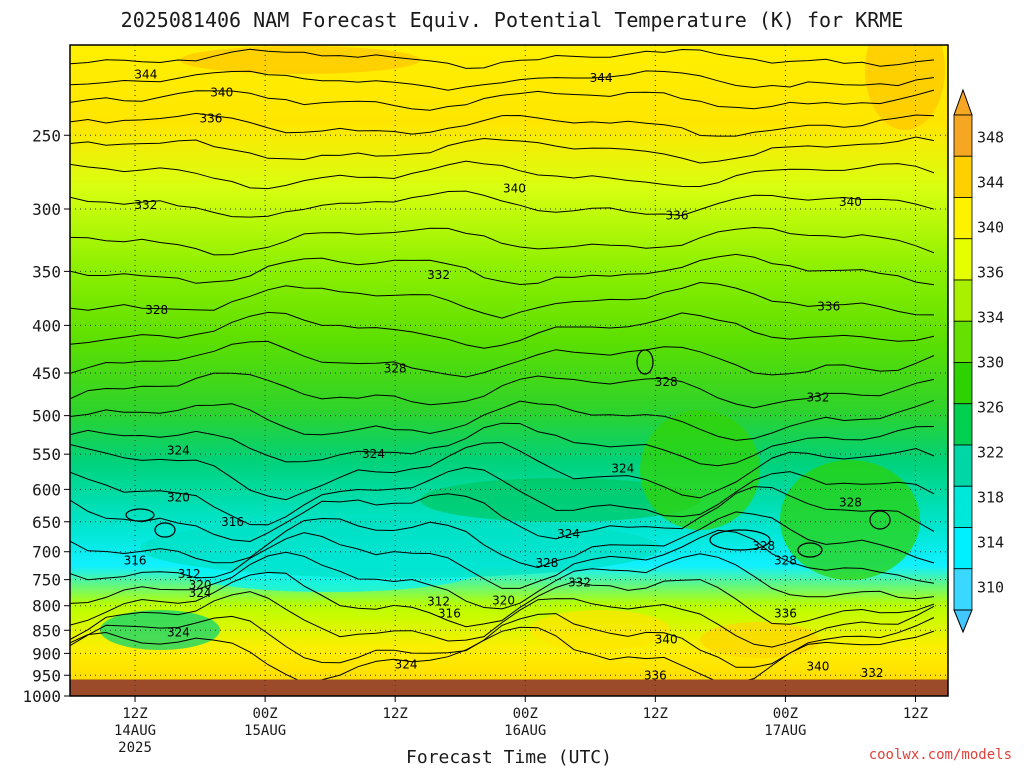 This screenshot has width=1024, height=768. Describe the element at coordinates (395, 368) in the screenshot. I see `contour-label-11: 328` at that location.